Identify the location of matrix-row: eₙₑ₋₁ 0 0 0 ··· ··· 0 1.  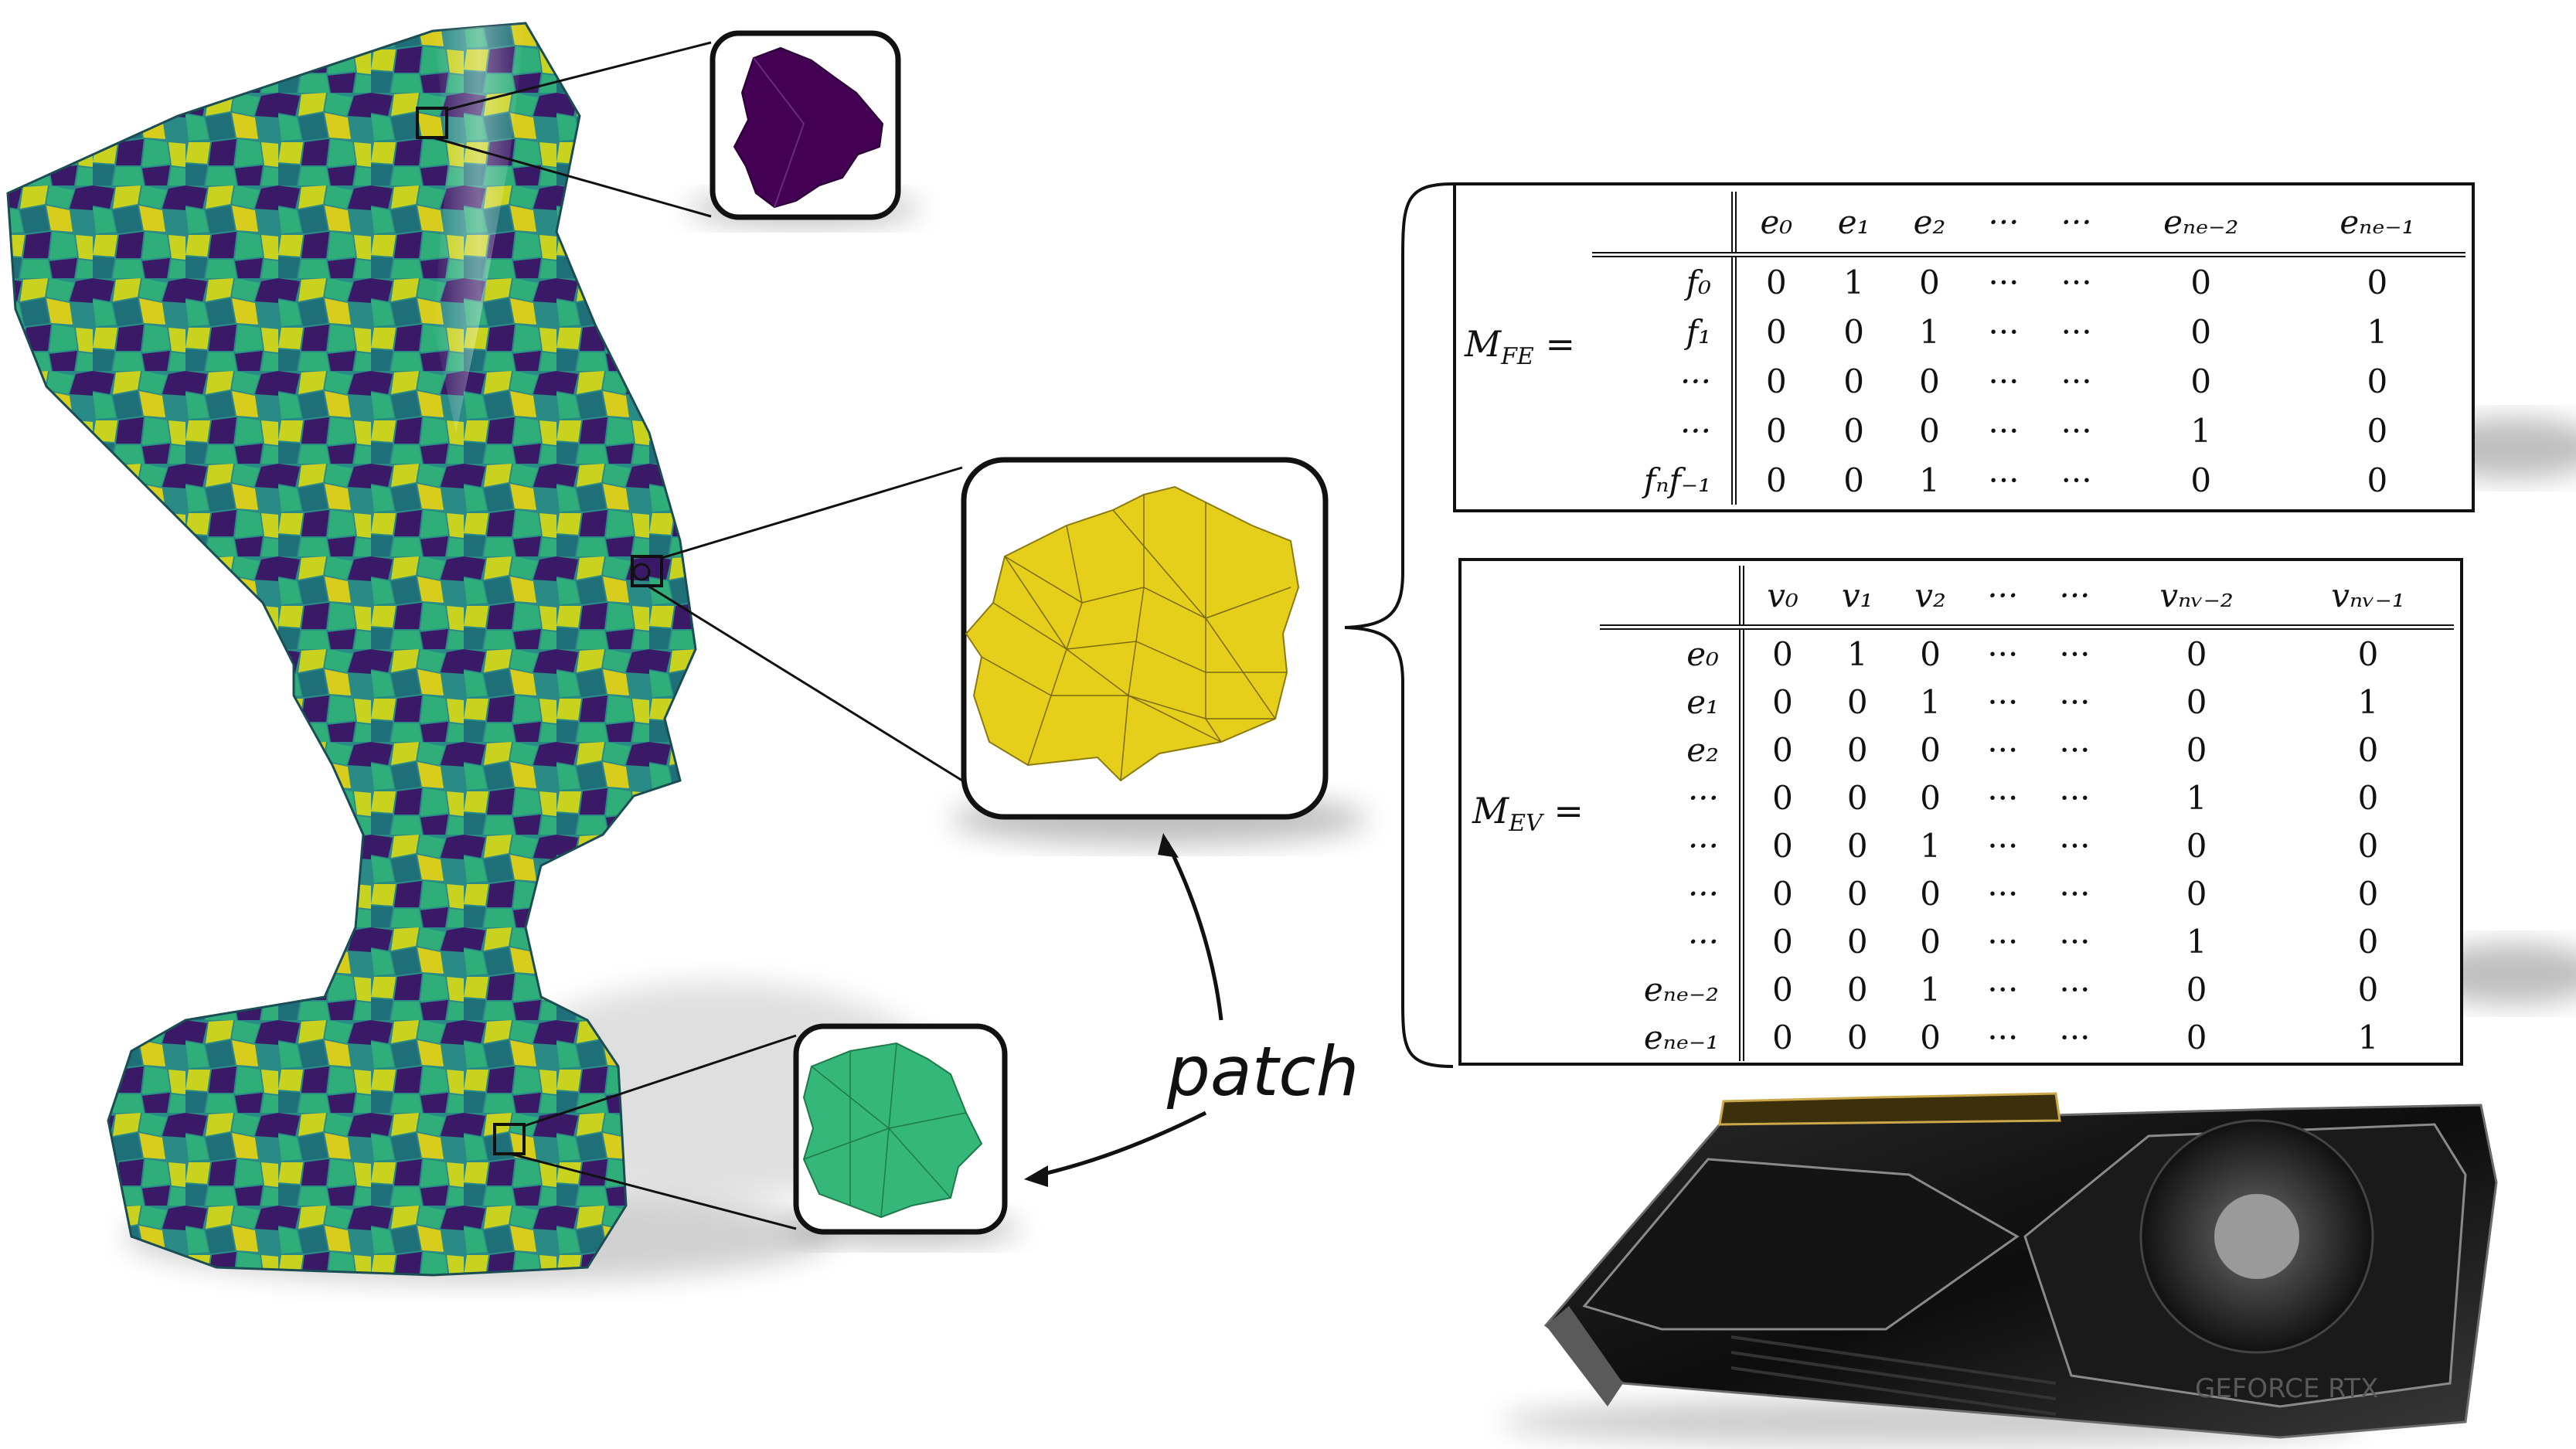
(2027, 1037).